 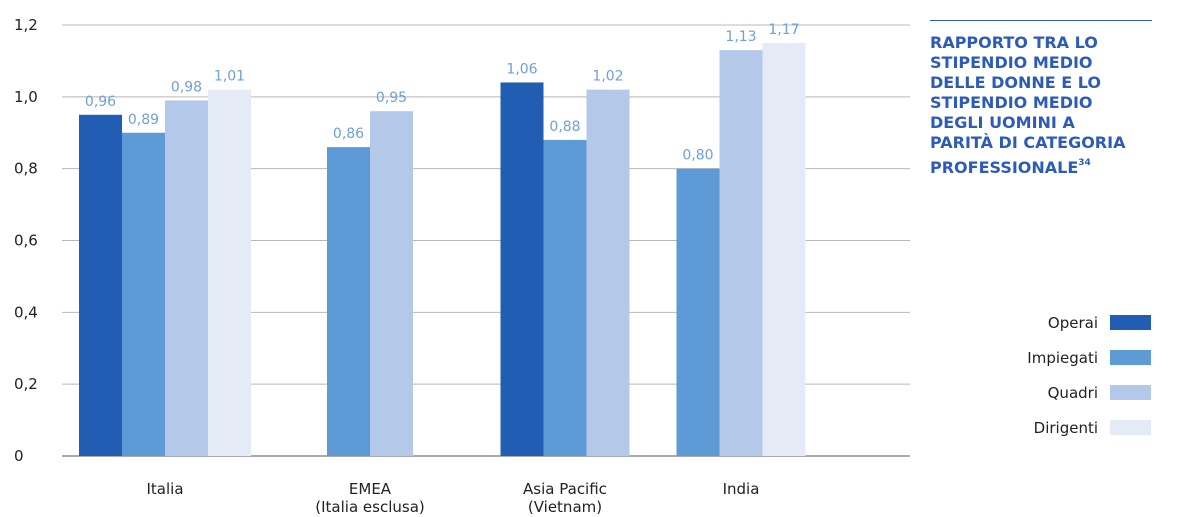 What do you see at coordinates (564, 127) in the screenshot?
I see `data-label: 0,88` at bounding box center [564, 127].